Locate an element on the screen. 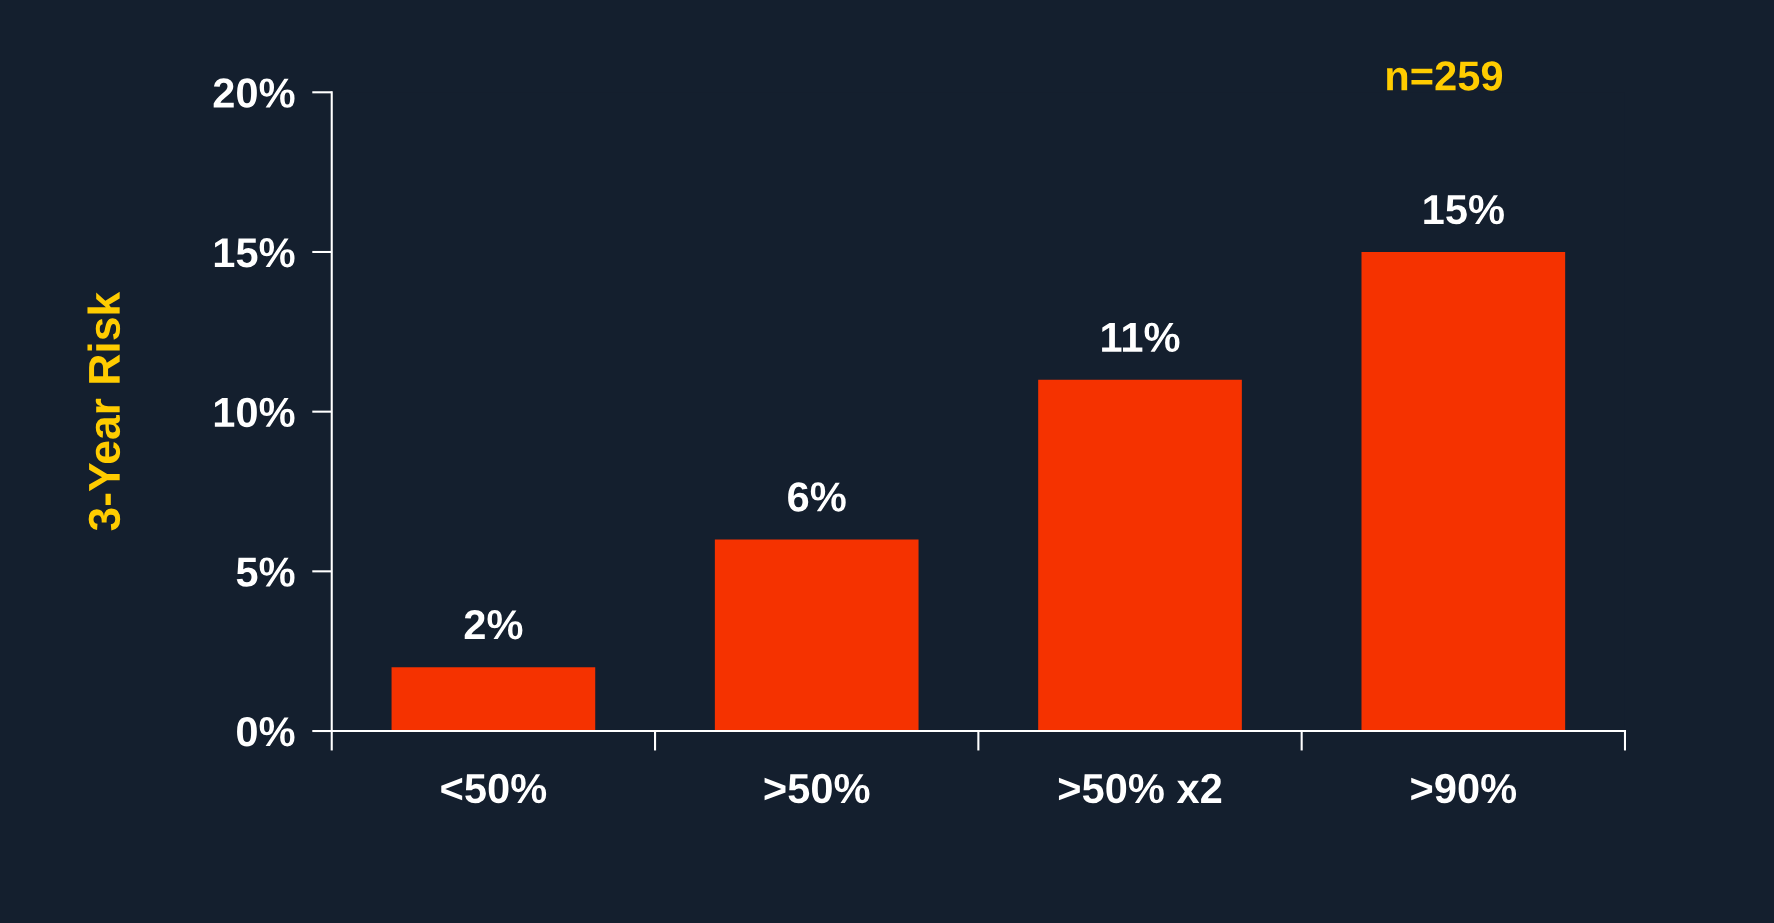 The image size is (1774, 923). x-tick-label: <50% is located at coordinates (494, 788).